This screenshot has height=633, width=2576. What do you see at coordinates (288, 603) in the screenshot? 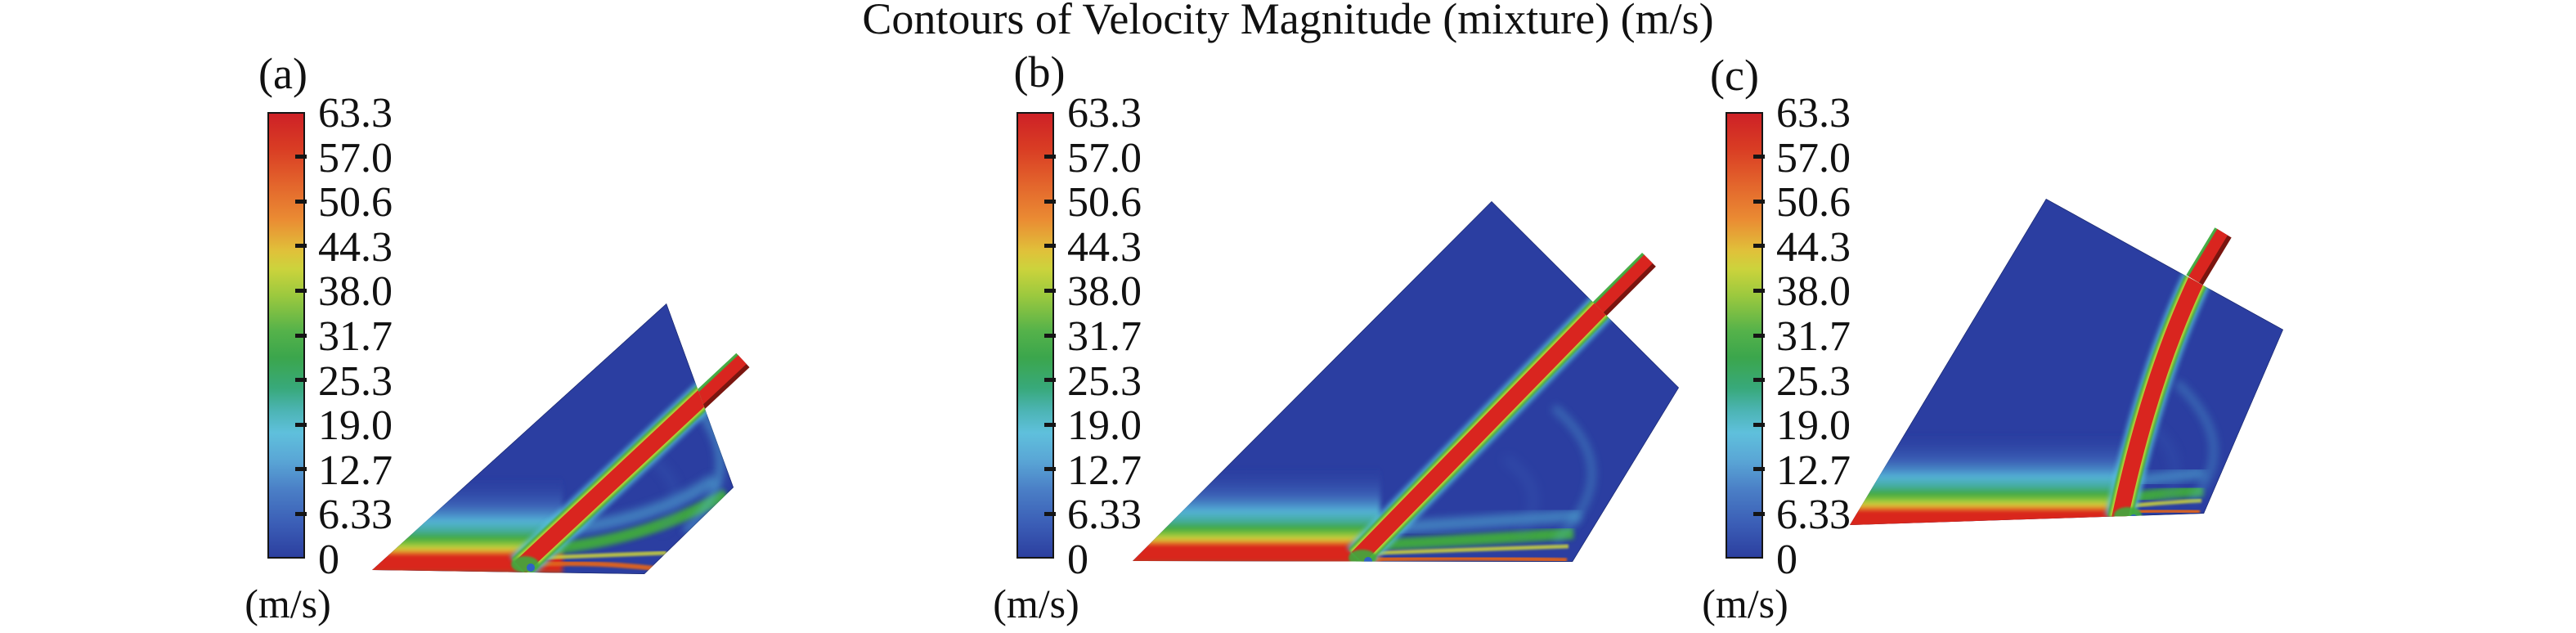
I see `units-label-a: (m/s)` at bounding box center [288, 603].